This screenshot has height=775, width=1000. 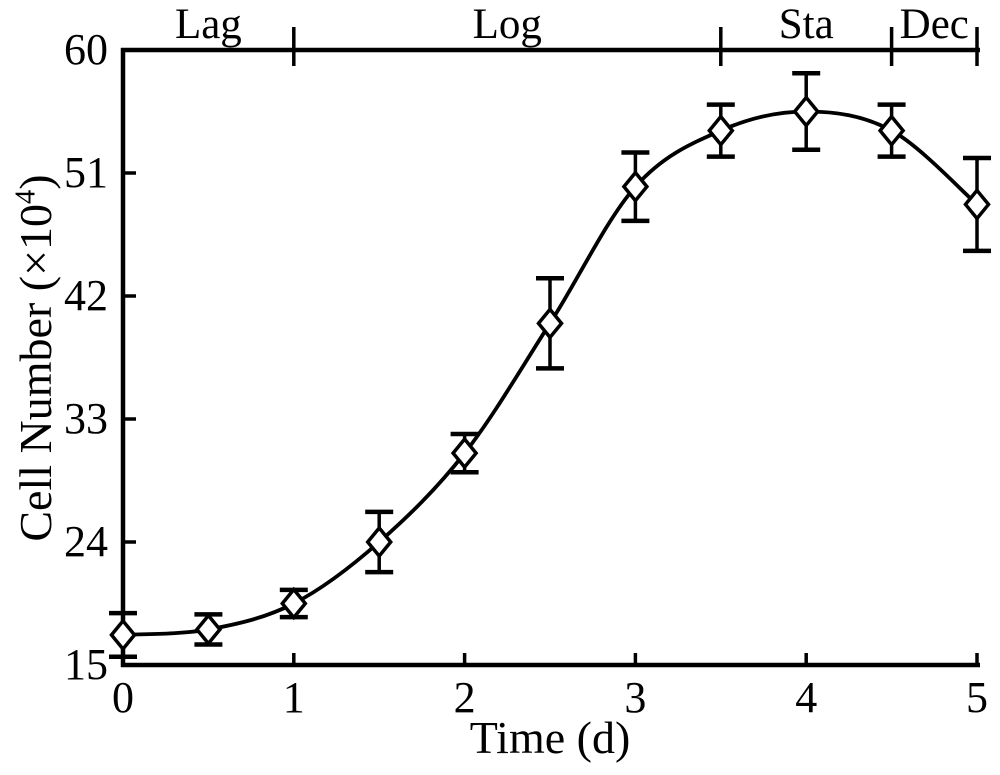 What do you see at coordinates (35, 182) in the screenshot?
I see `y-axis-title-closing-paren: )` at bounding box center [35, 182].